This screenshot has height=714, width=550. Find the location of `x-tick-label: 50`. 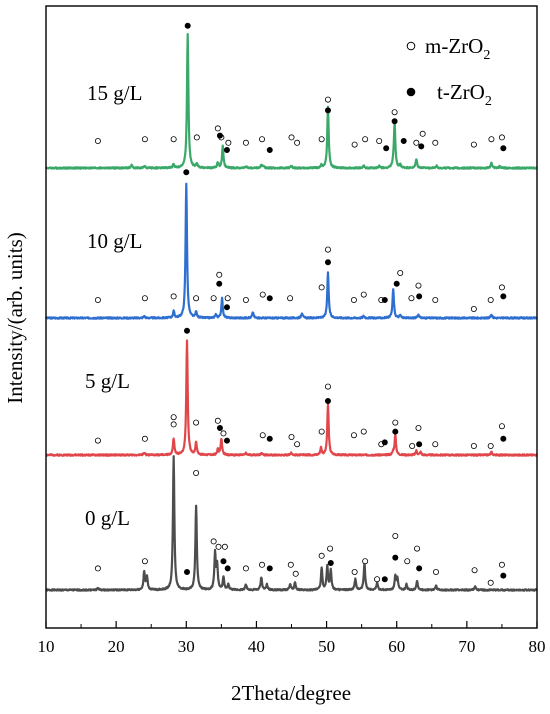

x-tick-label: 50 is located at coordinates (326, 646).